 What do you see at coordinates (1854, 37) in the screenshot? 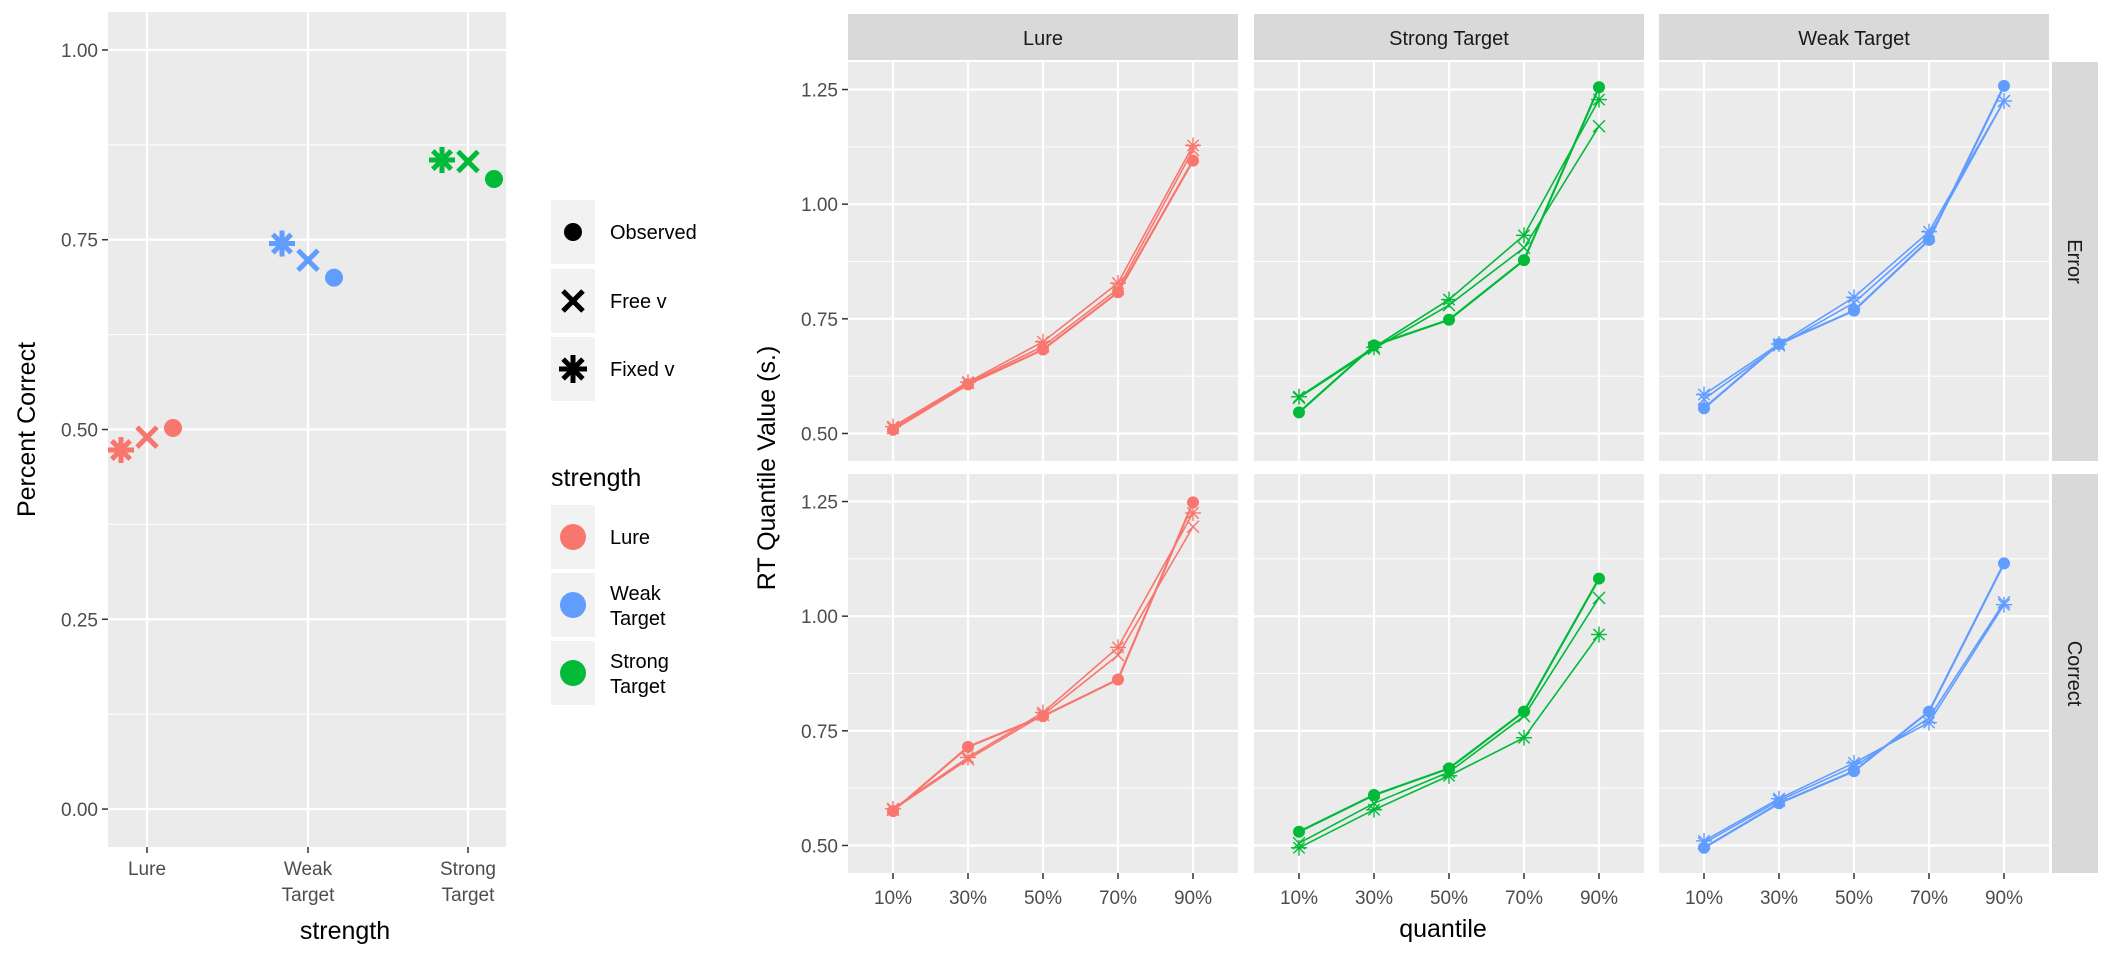
I see `facet-strip-weak-target` at bounding box center [1854, 37].